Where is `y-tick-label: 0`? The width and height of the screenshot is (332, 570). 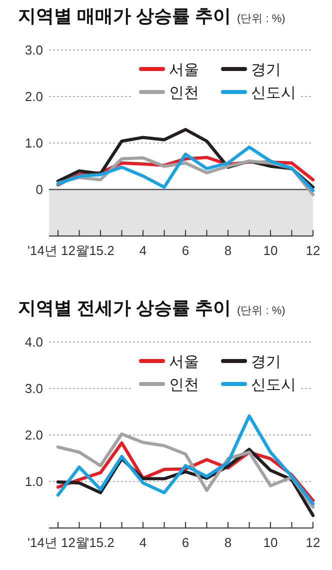 y-tick-label: 0 is located at coordinates (39, 190).